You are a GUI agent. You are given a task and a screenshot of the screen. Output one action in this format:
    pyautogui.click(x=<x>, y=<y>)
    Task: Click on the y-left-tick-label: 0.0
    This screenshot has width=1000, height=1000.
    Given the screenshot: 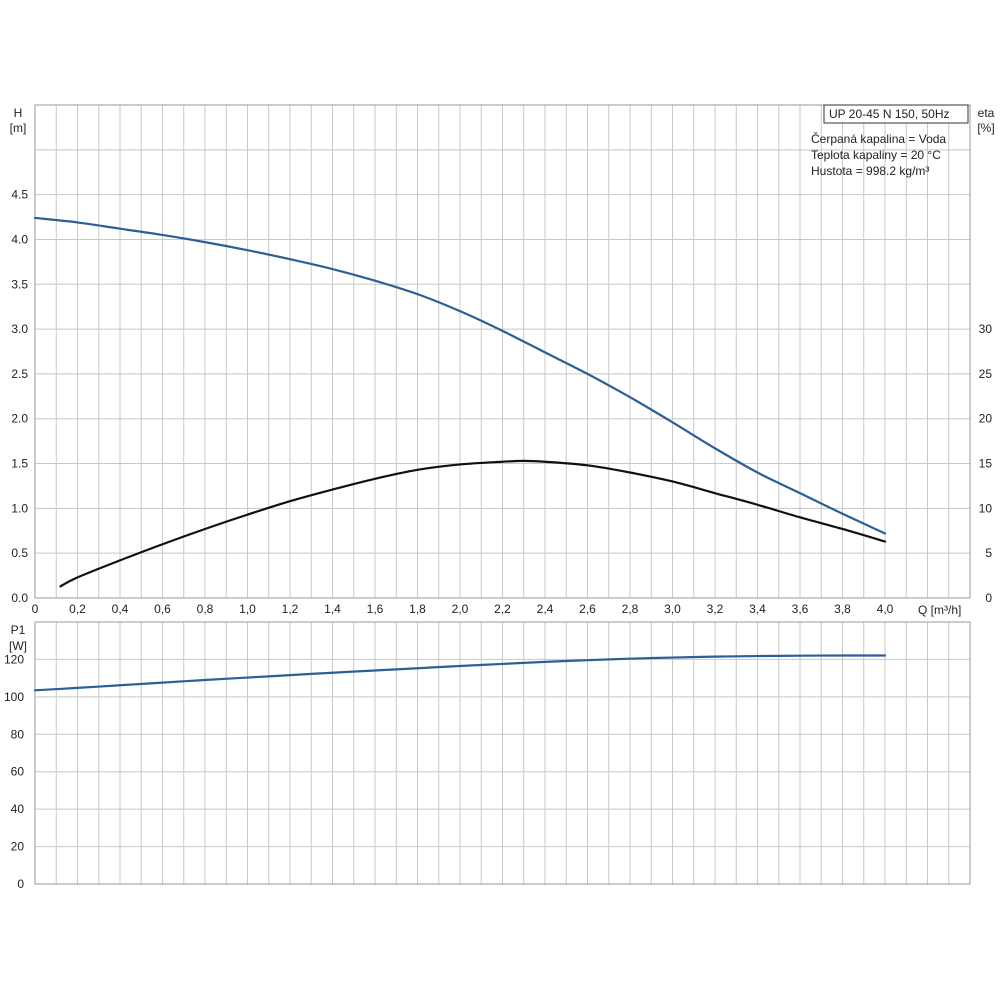 What is the action you would take?
    pyautogui.click(x=19, y=598)
    